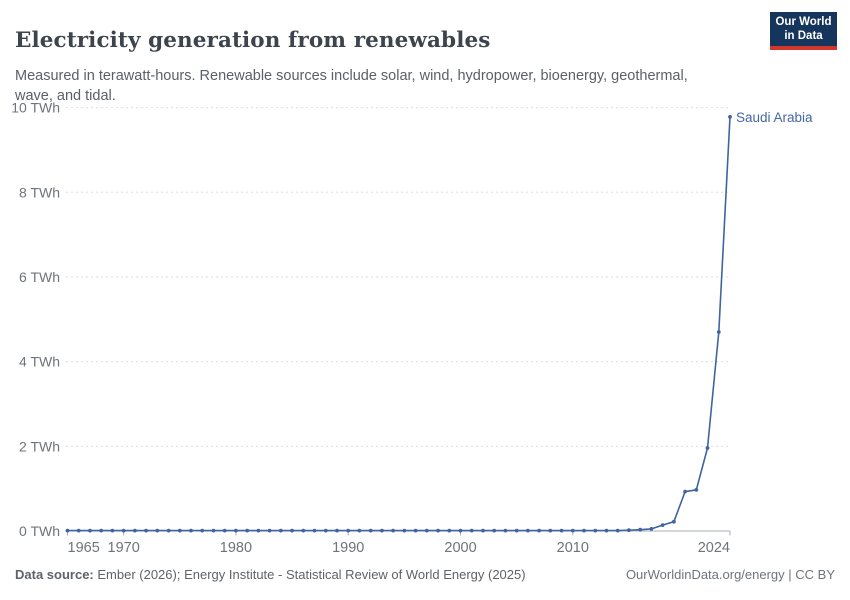 The height and width of the screenshot is (600, 850). I want to click on chart-title: Electricity generation from renewables, so click(253, 41).